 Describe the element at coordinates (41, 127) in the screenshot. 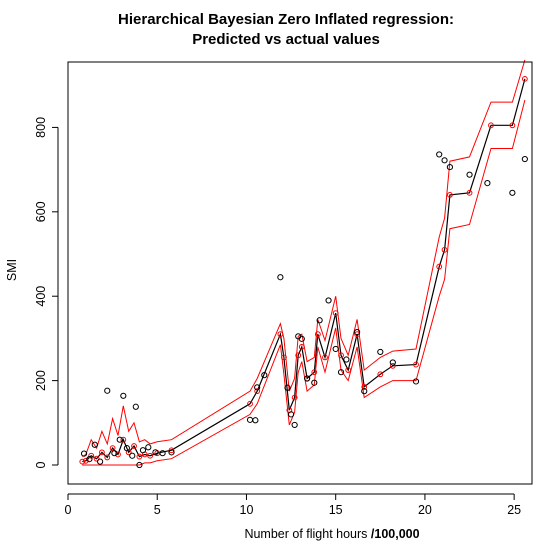

I see `y-tick-label: 800` at that location.